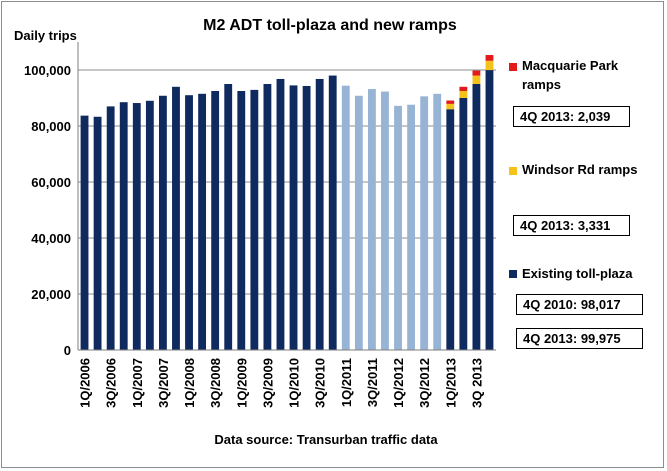  Describe the element at coordinates (571, 225) in the screenshot. I see `legend-note-windsor: 4Q 2013: 3,331` at that location.